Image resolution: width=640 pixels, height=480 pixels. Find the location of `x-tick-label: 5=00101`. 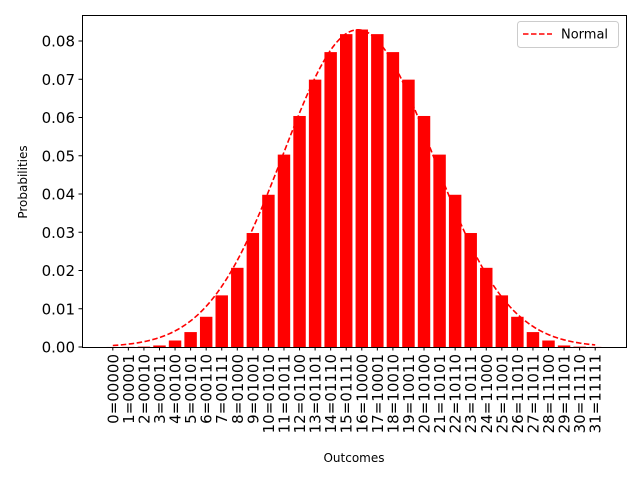

x-tick-label: 5=00101 is located at coordinates (191, 389).